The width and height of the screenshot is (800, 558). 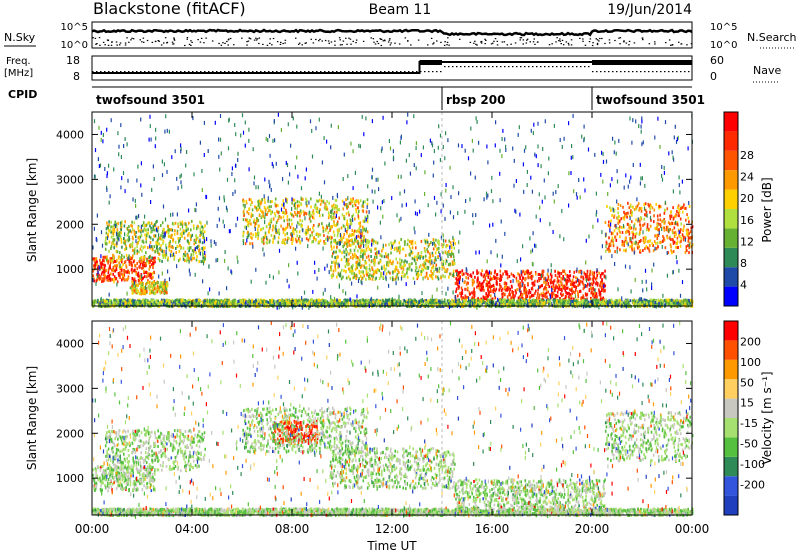 I want to click on cpid-label: CPID, so click(x=22, y=94).